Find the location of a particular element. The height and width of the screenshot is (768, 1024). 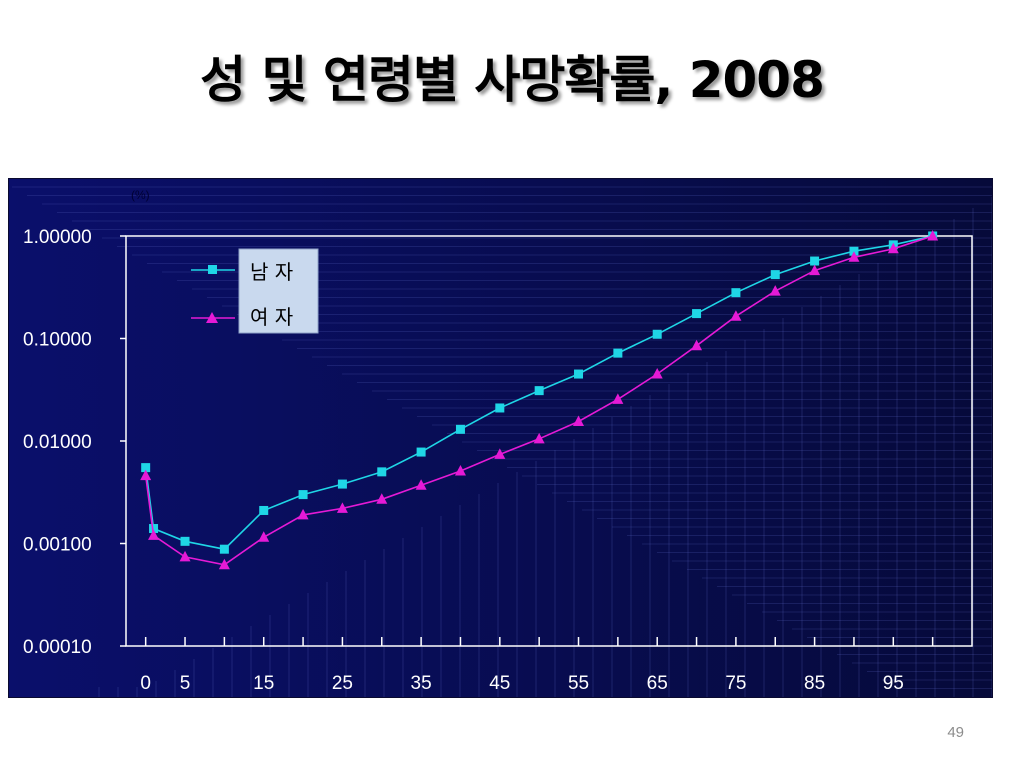

y-axis-tick-labels: 1.00000 0.10000 0.01000 0.00100 0.00010 is located at coordinates (74, 442).